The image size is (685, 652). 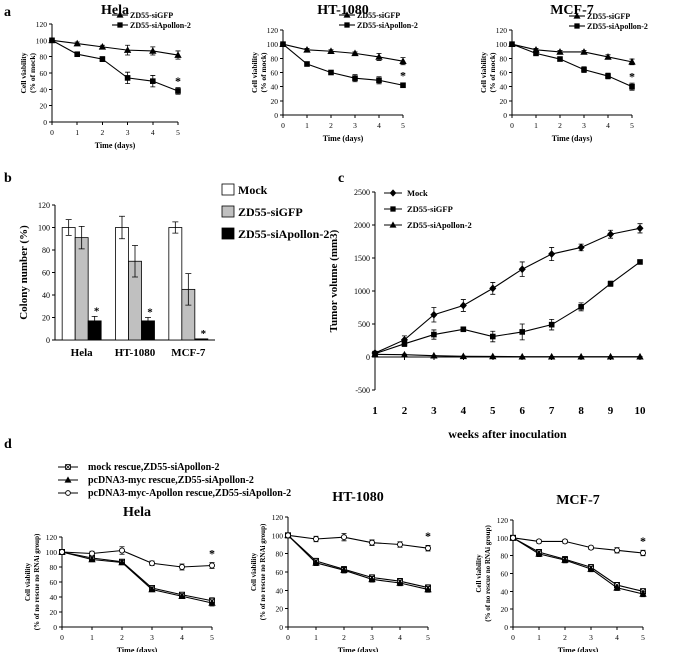 What do you see at coordinates (278, 517) in the screenshot?
I see `d1-y-tick-label: 120` at bounding box center [278, 517].